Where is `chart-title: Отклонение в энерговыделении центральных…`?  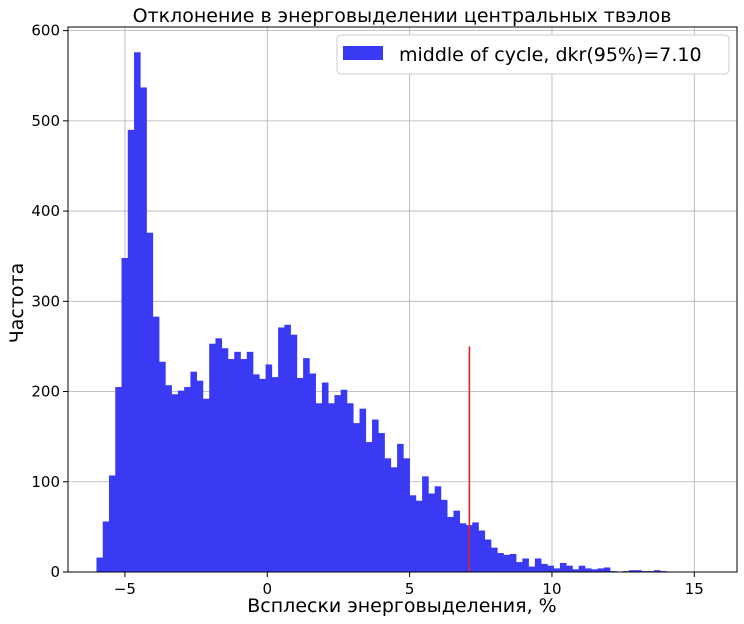
chart-title: Отклонение в энерговыделении центральных… is located at coordinates (402, 16).